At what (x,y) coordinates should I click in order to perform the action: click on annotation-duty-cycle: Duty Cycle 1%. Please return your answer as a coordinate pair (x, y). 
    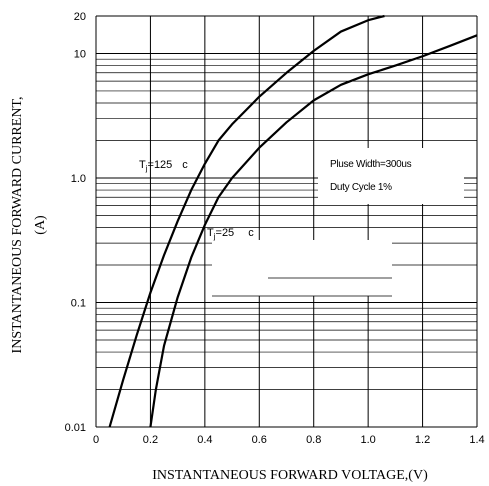
    Looking at the image, I should click on (361, 187).